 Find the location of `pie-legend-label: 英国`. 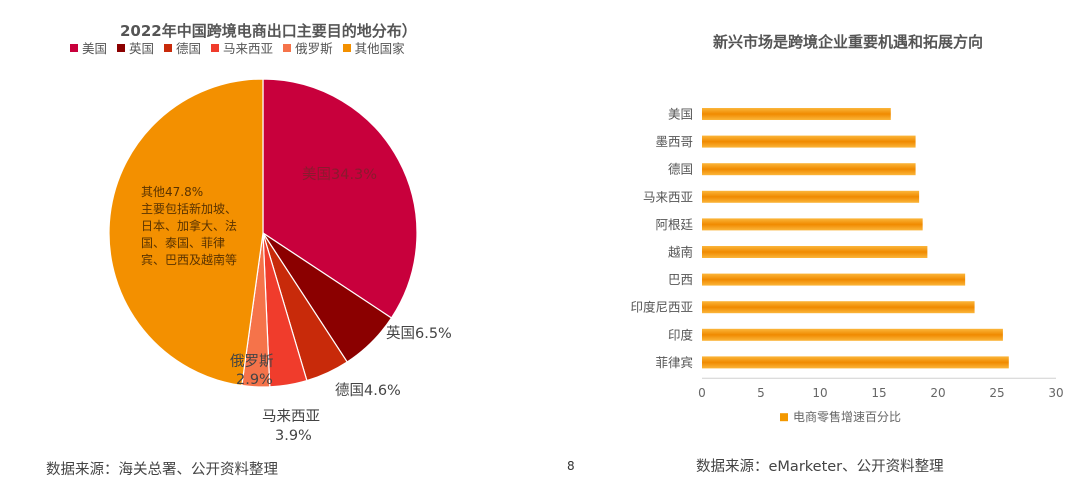

pie-legend-label: 英国 is located at coordinates (142, 48).